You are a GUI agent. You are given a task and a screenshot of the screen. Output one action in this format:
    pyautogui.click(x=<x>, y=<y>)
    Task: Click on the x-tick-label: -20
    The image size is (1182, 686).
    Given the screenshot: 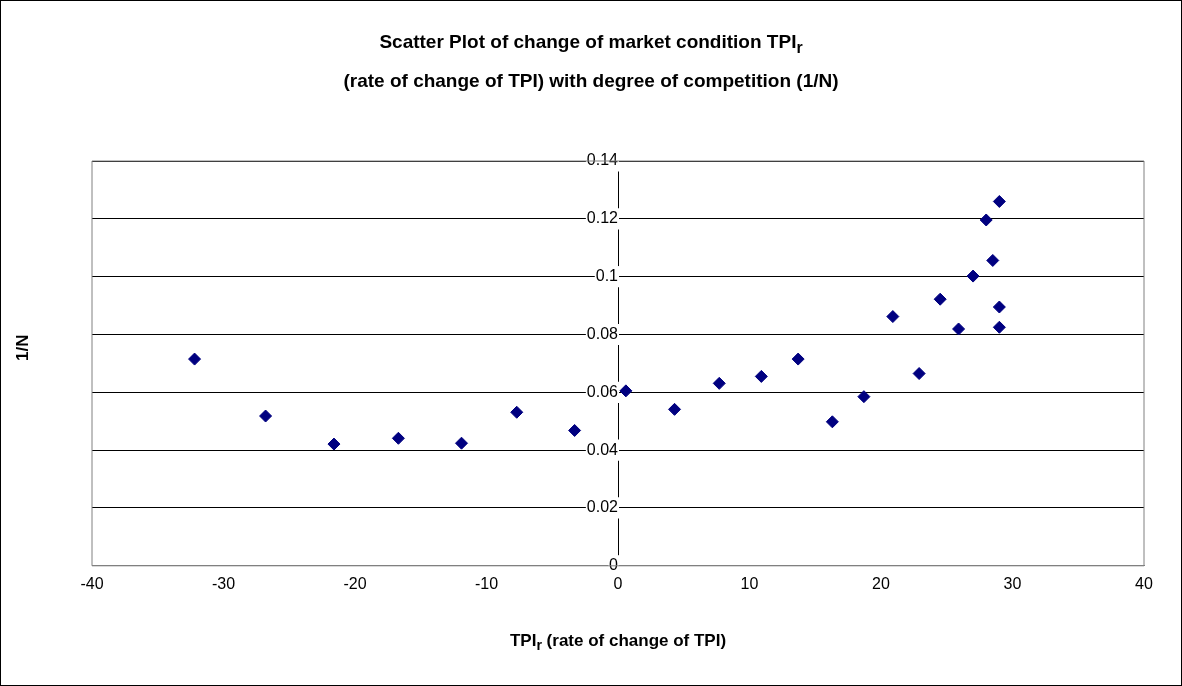 What is the action you would take?
    pyautogui.click(x=355, y=583)
    